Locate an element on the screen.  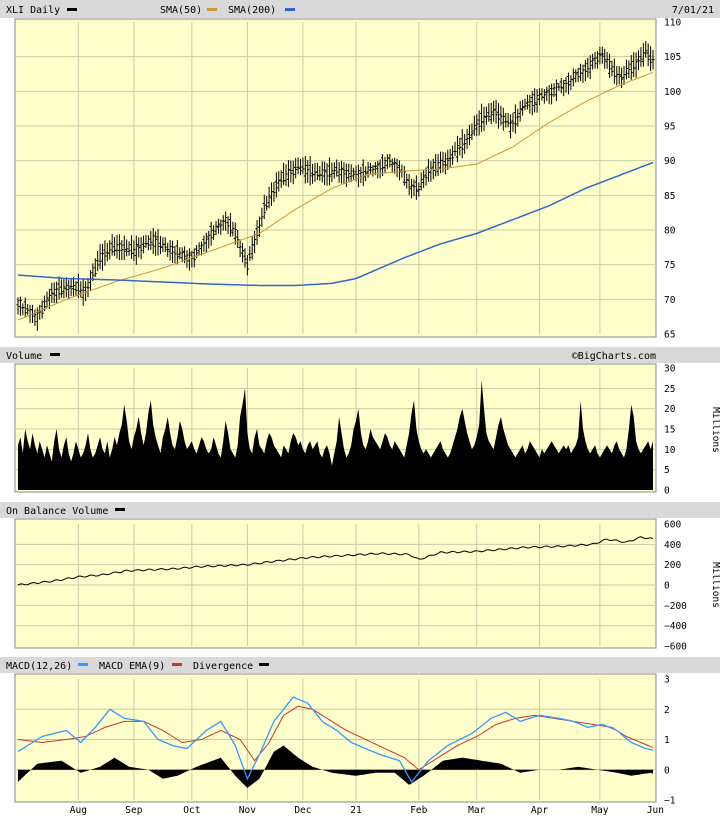
symbol-legend-swatch is located at coordinates (72, 9).